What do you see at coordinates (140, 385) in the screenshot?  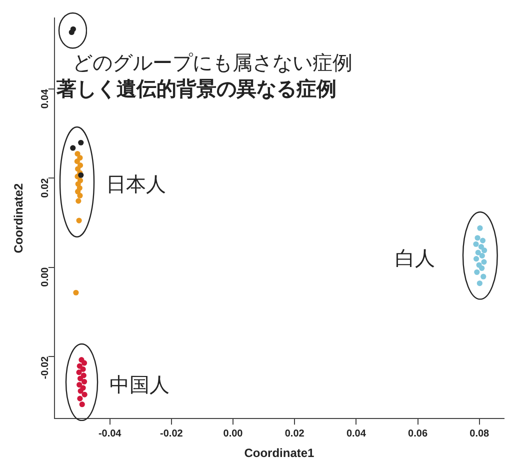 I see `annotation: 中国人` at bounding box center [140, 385].